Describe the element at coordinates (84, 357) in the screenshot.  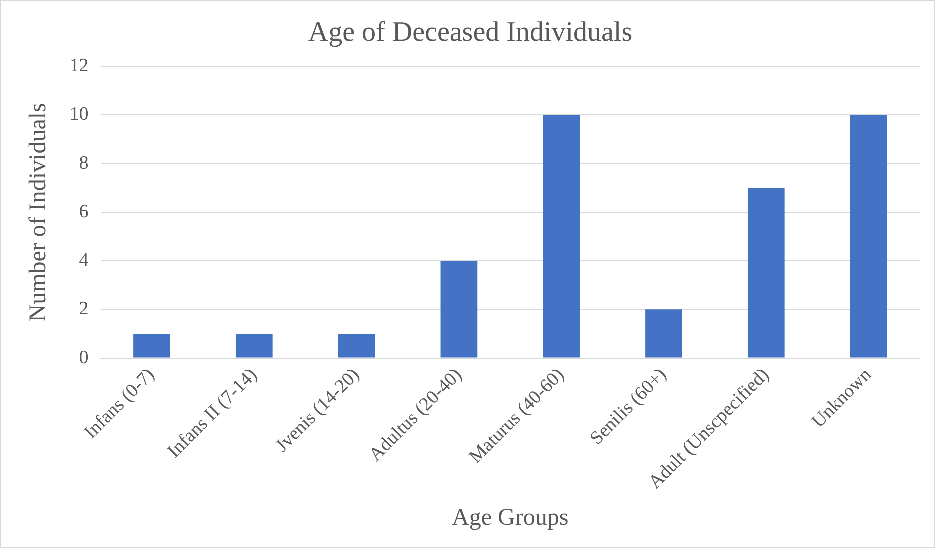
I see `y-tick-label: 0` at that location.